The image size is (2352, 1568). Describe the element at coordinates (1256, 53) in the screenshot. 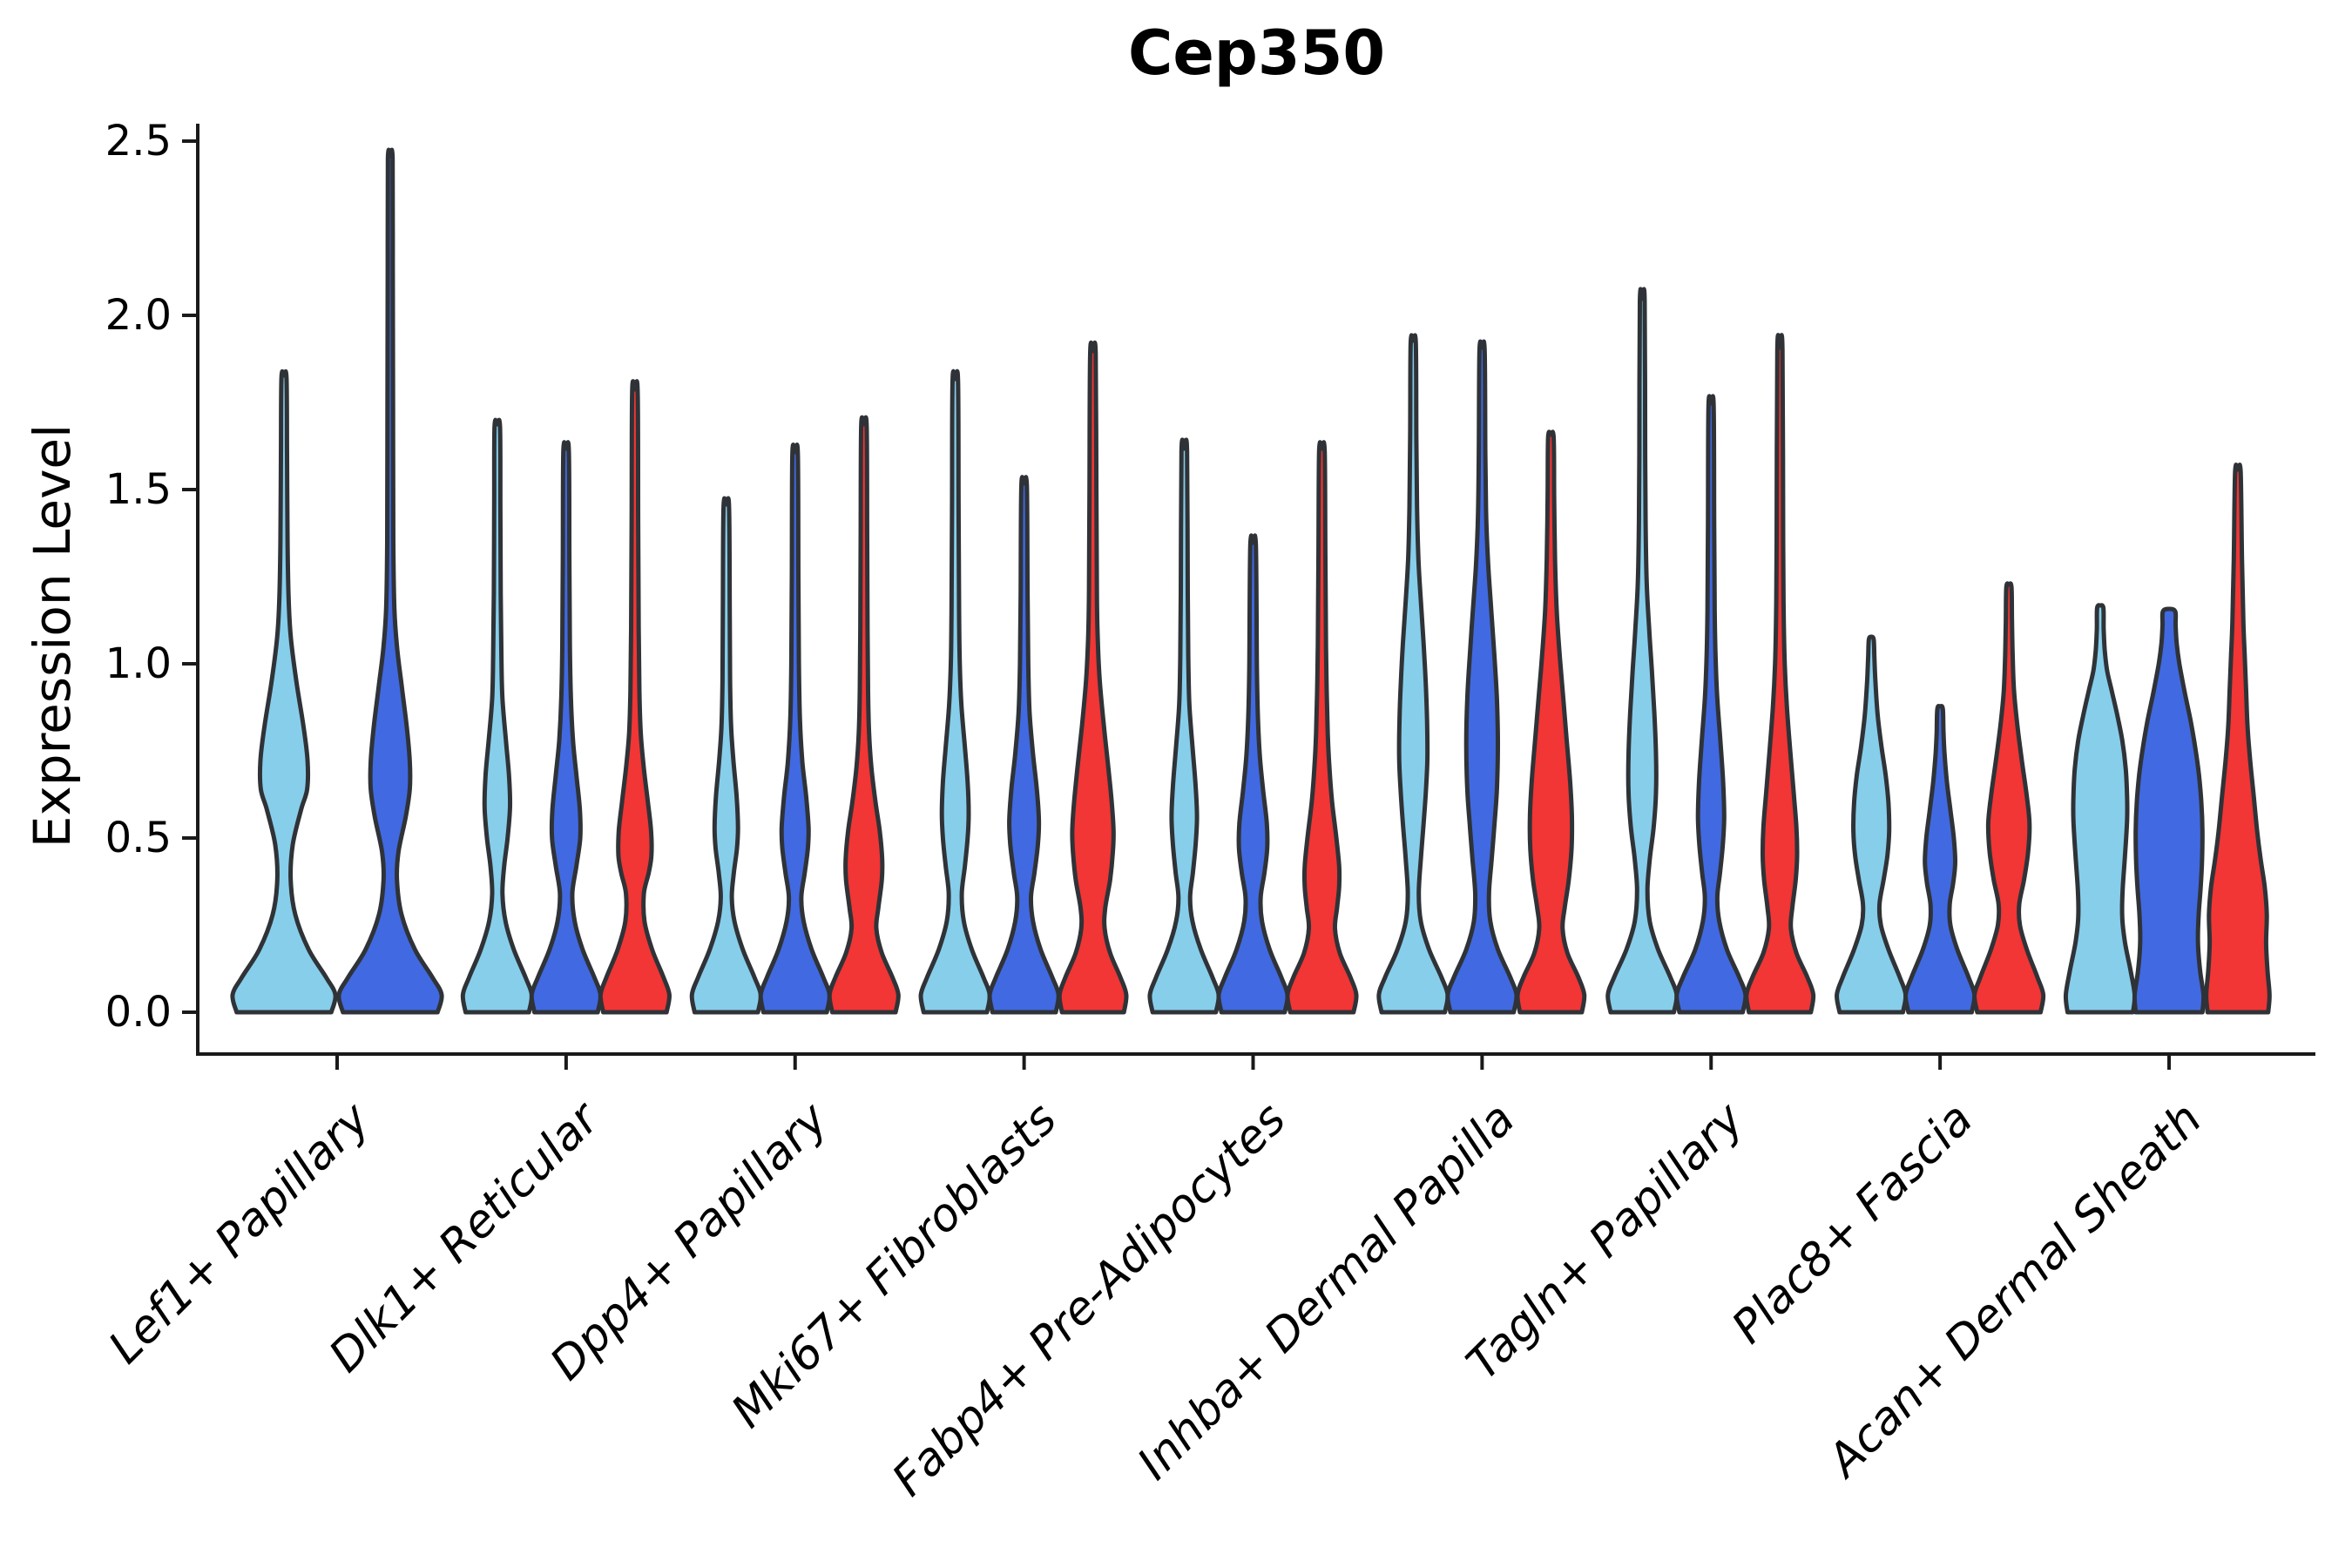

I see `chart-title: Cep350` at that location.